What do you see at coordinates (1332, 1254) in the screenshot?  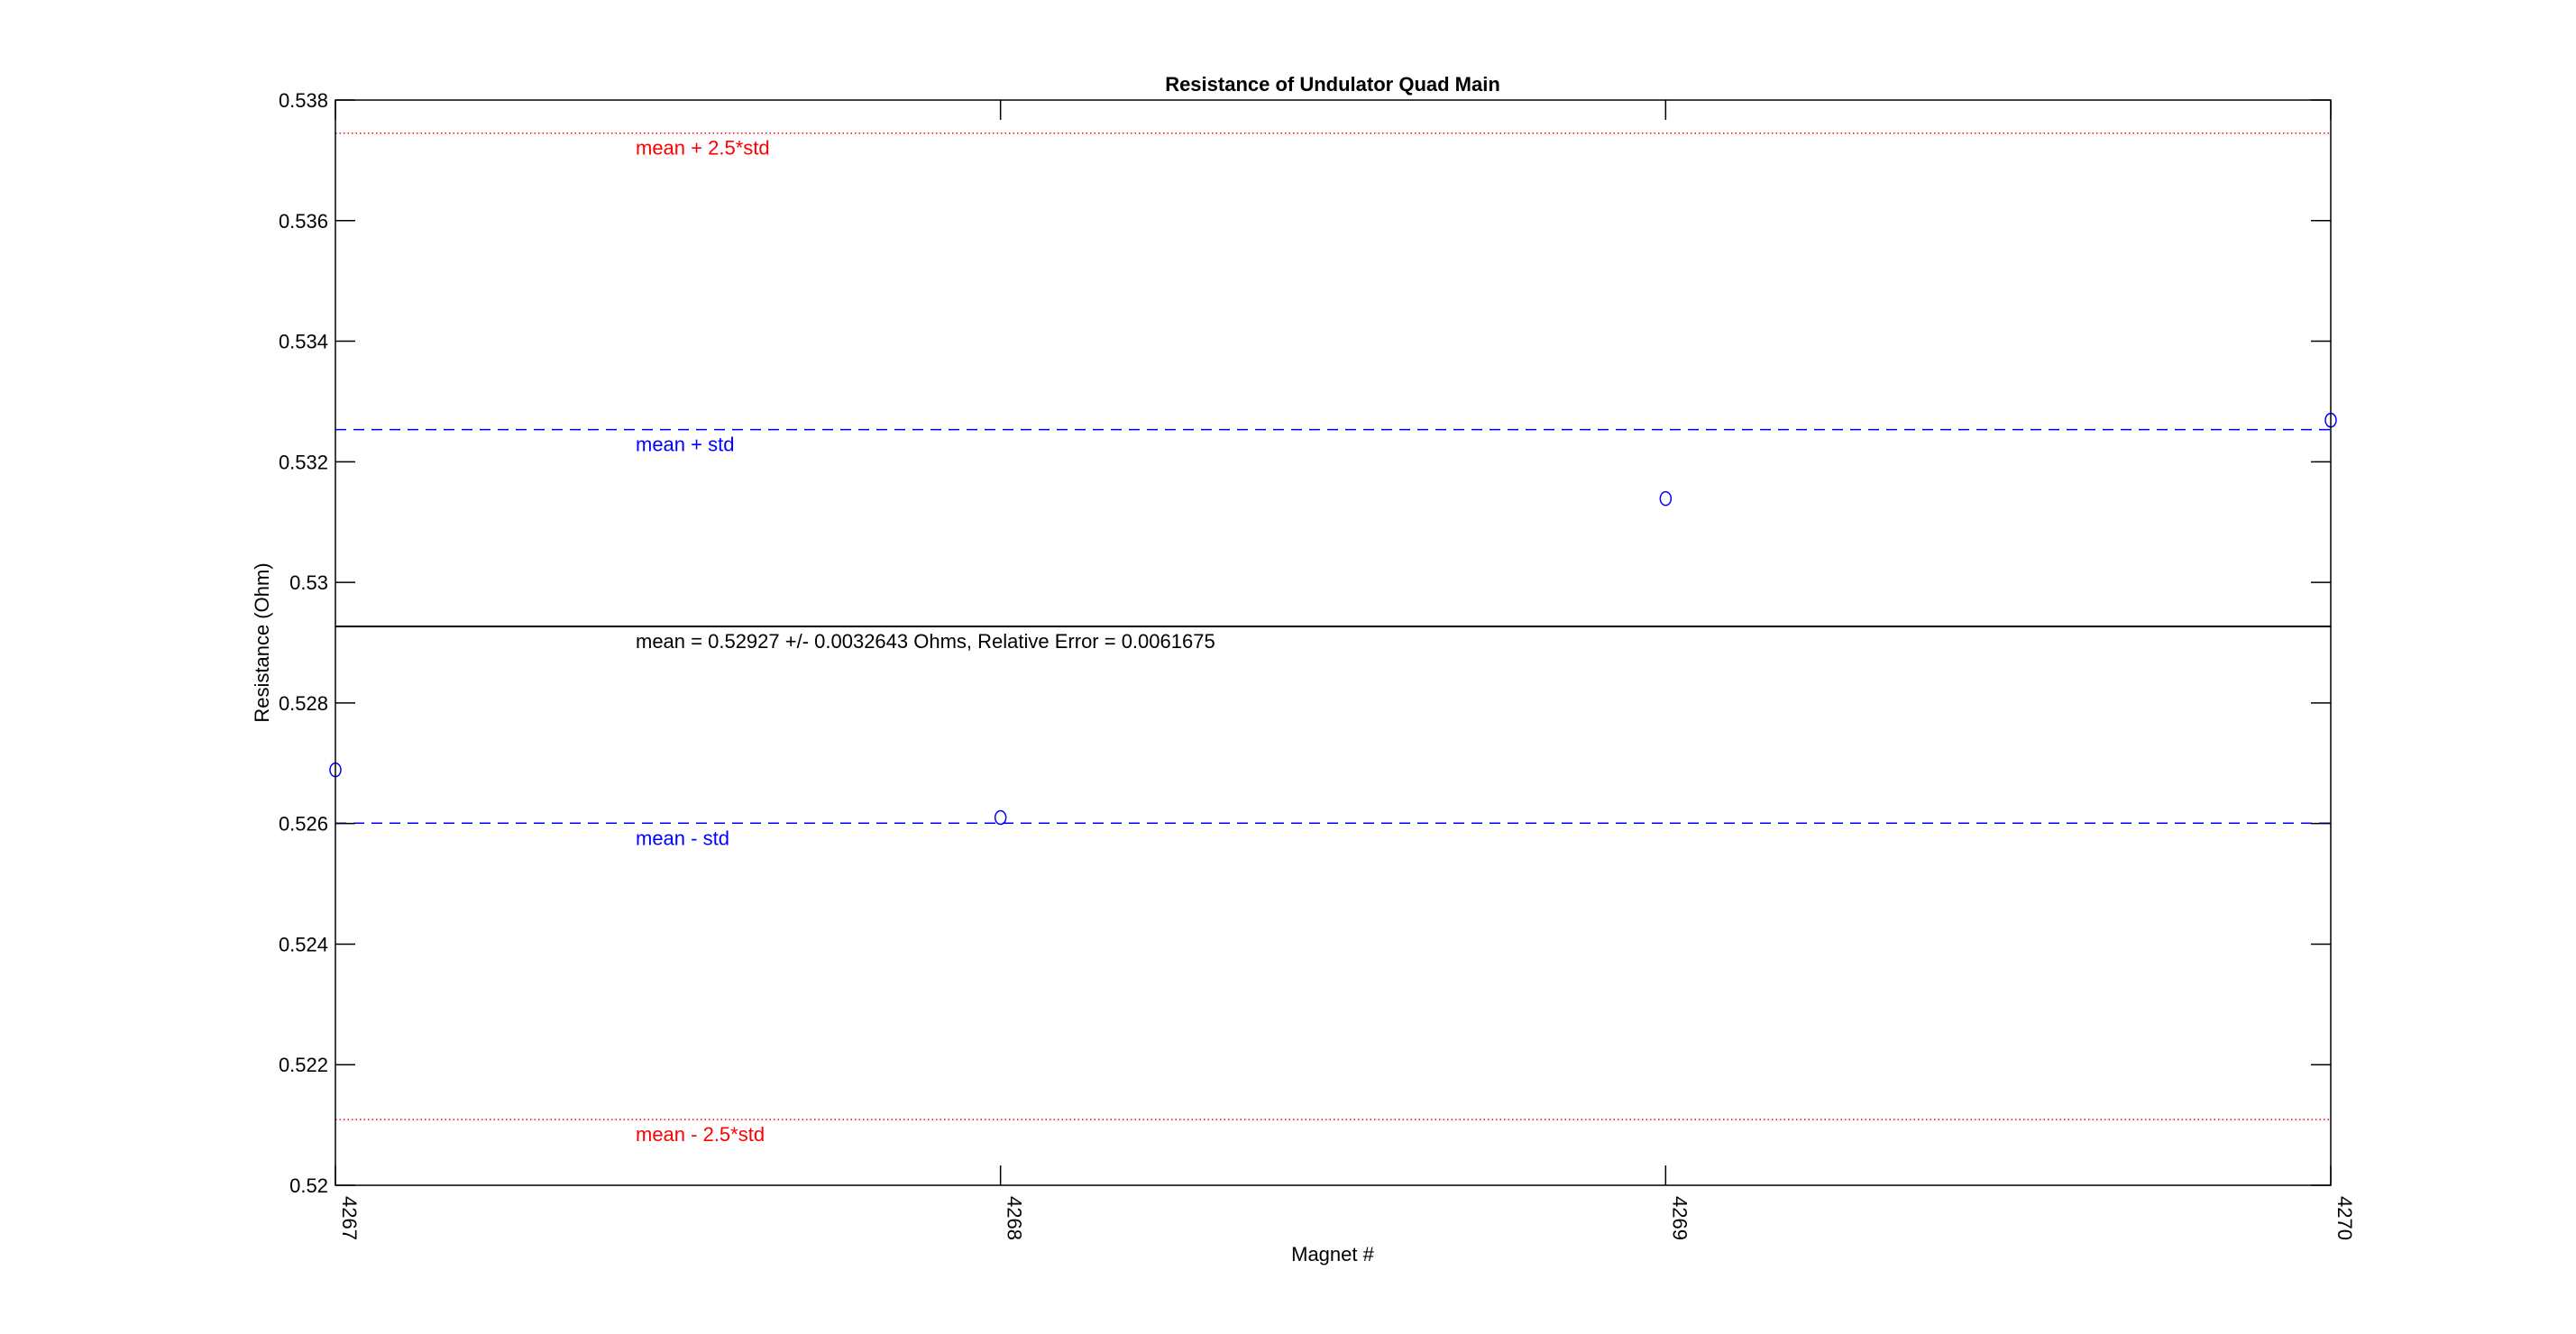 I see `x-axis-label: Magnet #` at bounding box center [1332, 1254].